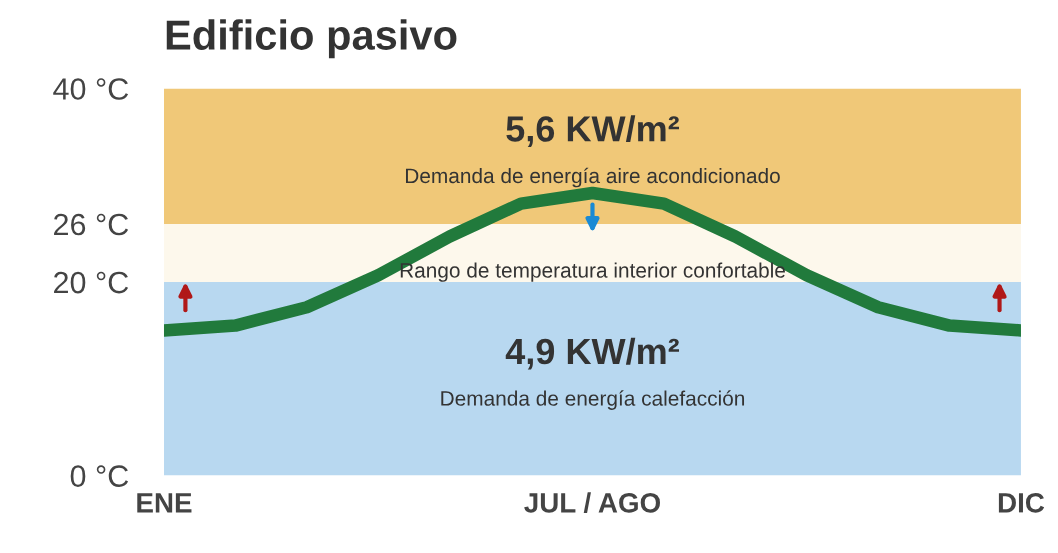 Image resolution: width=1058 pixels, height=553 pixels. Describe the element at coordinates (91, 89) in the screenshot. I see `y-tick-label: 40 °C` at that location.